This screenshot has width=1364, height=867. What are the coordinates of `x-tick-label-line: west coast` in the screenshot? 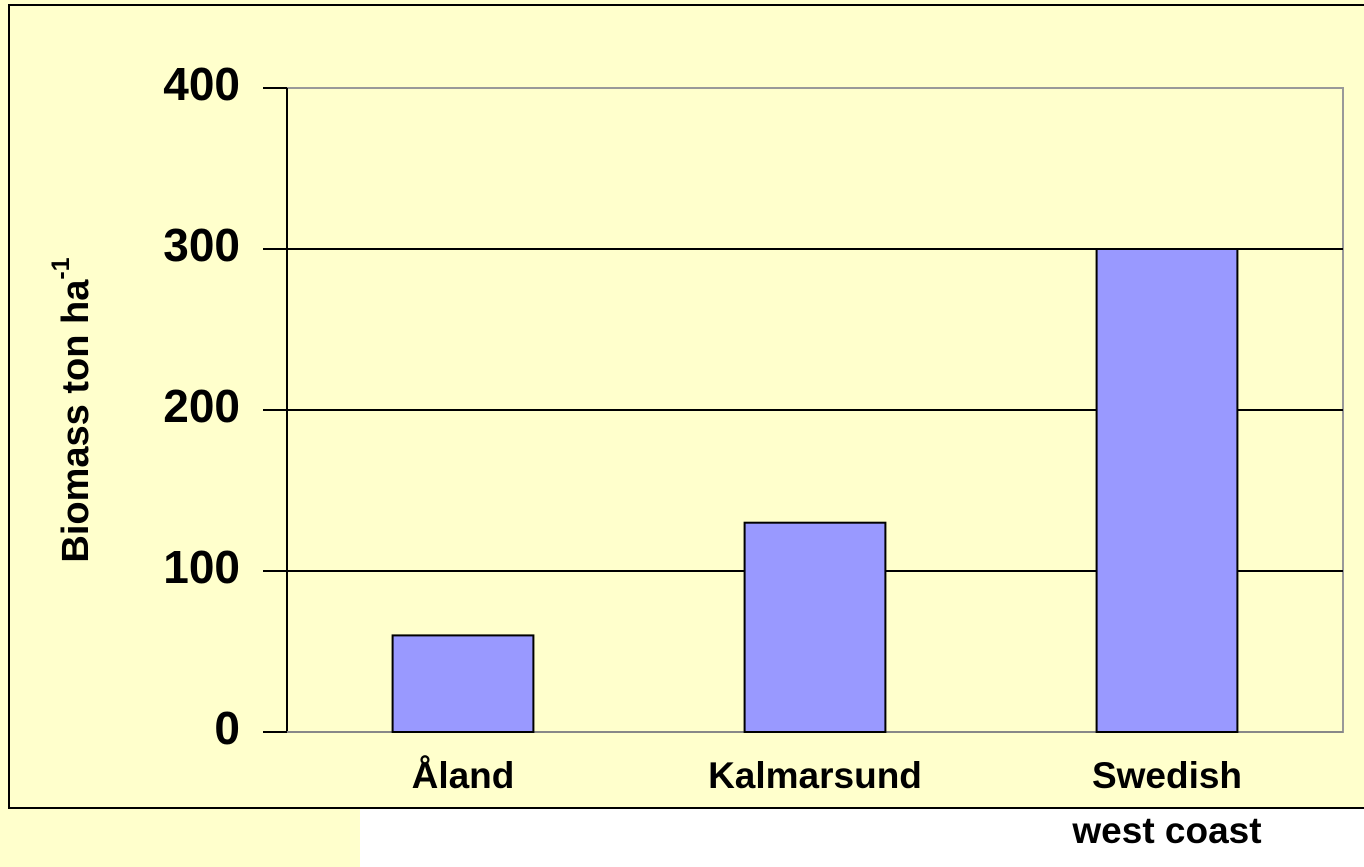 It's located at (1166, 830).